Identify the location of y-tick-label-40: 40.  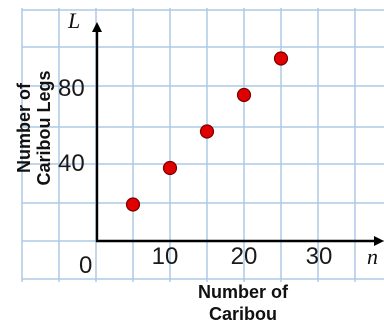
(71, 163).